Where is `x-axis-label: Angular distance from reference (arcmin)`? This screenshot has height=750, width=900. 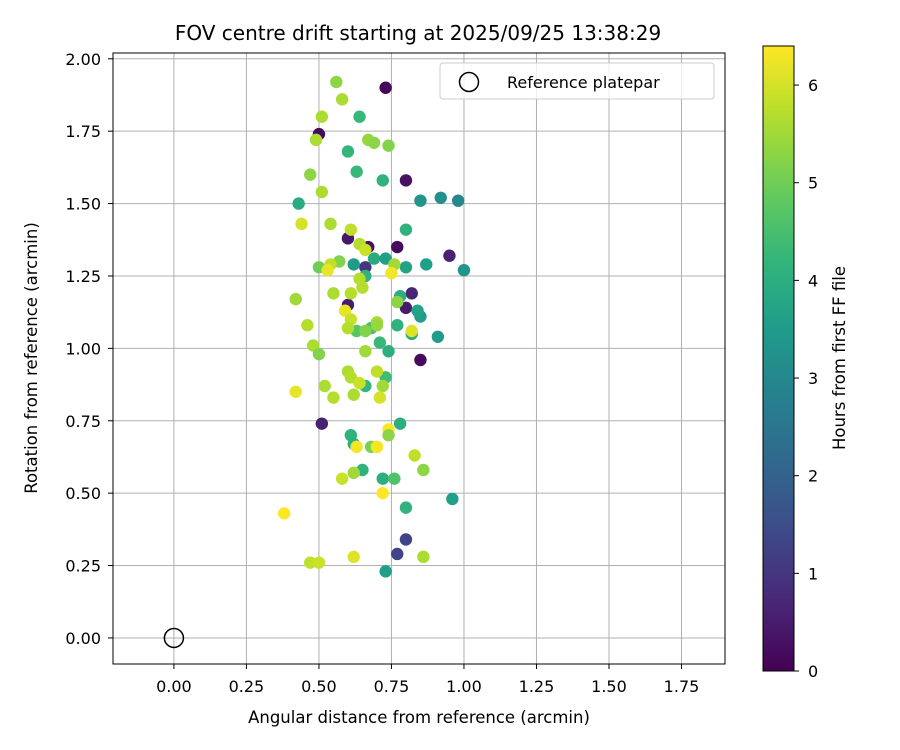 x-axis-label: Angular distance from reference (arcmin) is located at coordinates (419, 717).